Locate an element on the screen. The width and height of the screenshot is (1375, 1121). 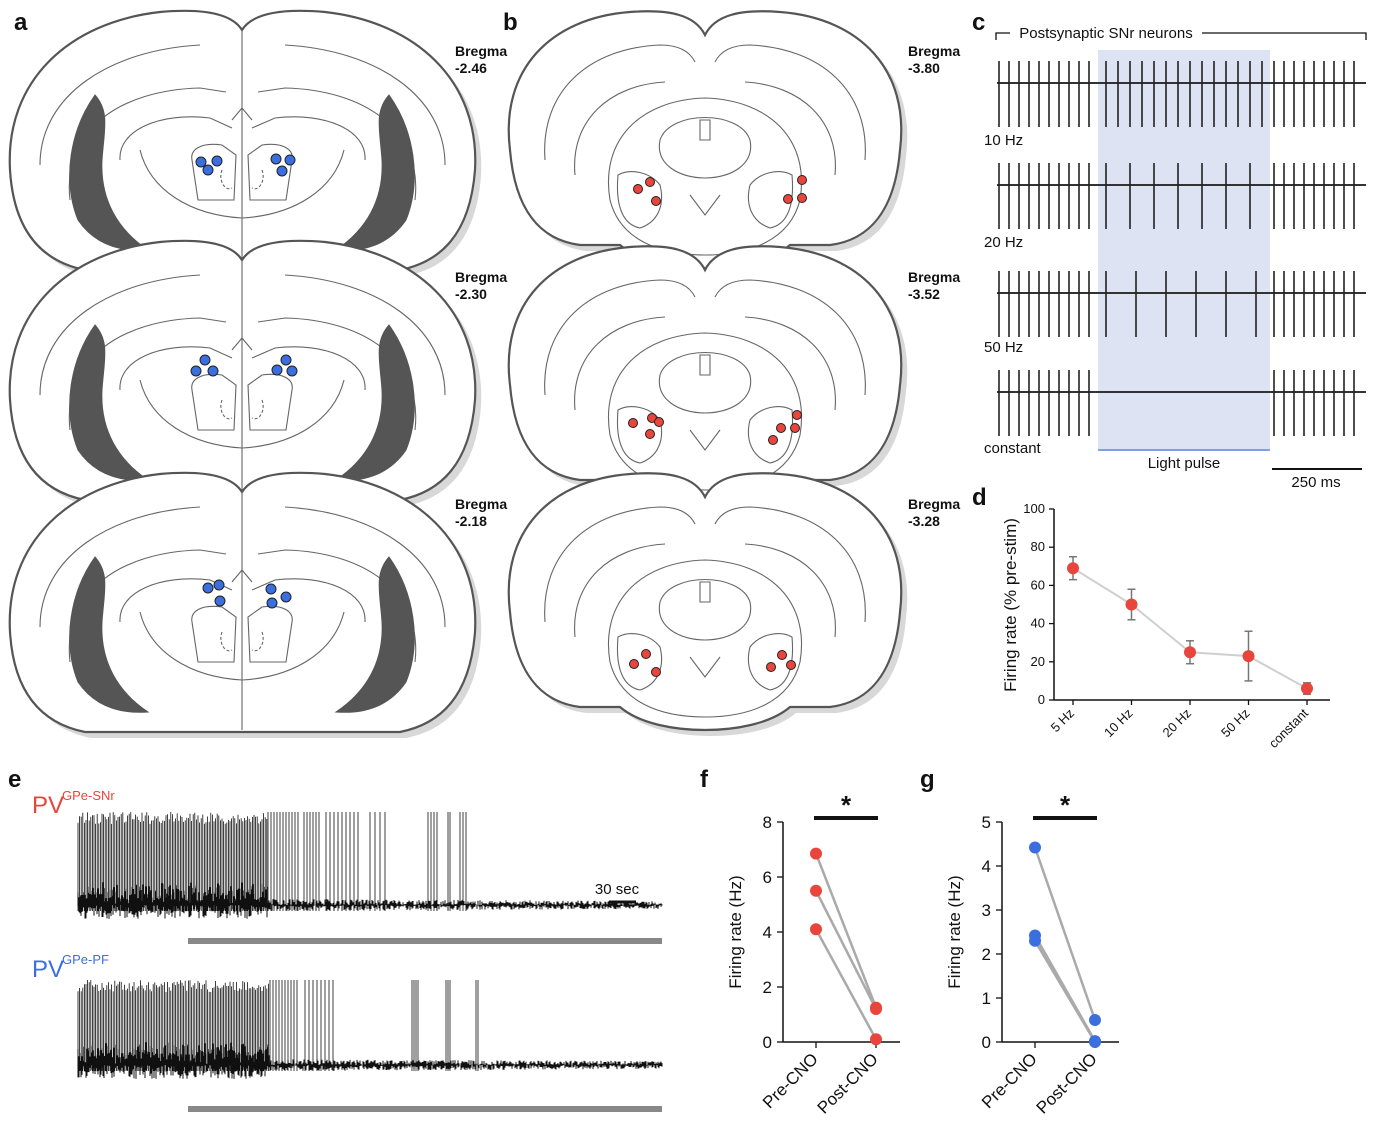
bregma-label-b3: Bregma -3.28 is located at coordinates (934, 512).